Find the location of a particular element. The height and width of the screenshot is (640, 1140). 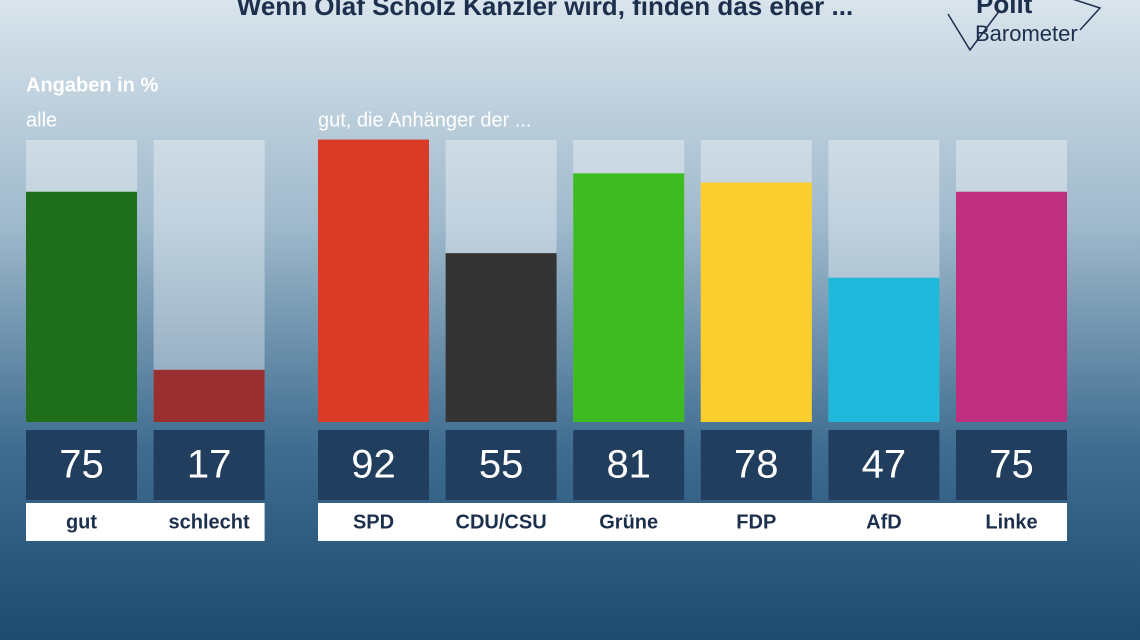

unit-note: Angaben in % is located at coordinates (92, 85).